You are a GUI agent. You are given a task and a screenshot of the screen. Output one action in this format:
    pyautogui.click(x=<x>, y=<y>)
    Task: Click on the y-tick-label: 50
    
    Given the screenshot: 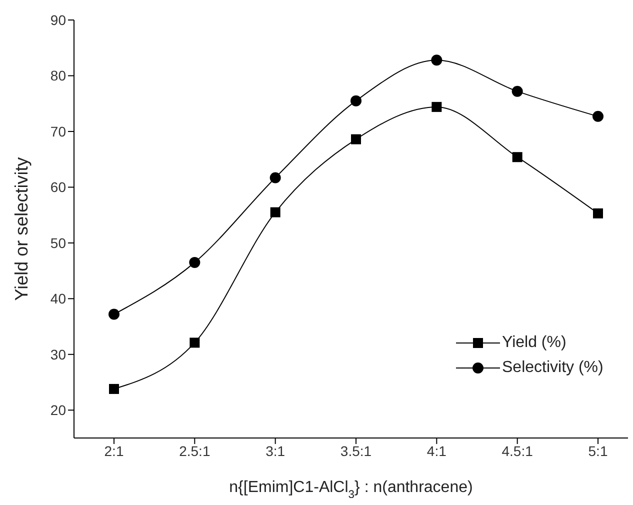 What is the action you would take?
    pyautogui.click(x=58, y=242)
    